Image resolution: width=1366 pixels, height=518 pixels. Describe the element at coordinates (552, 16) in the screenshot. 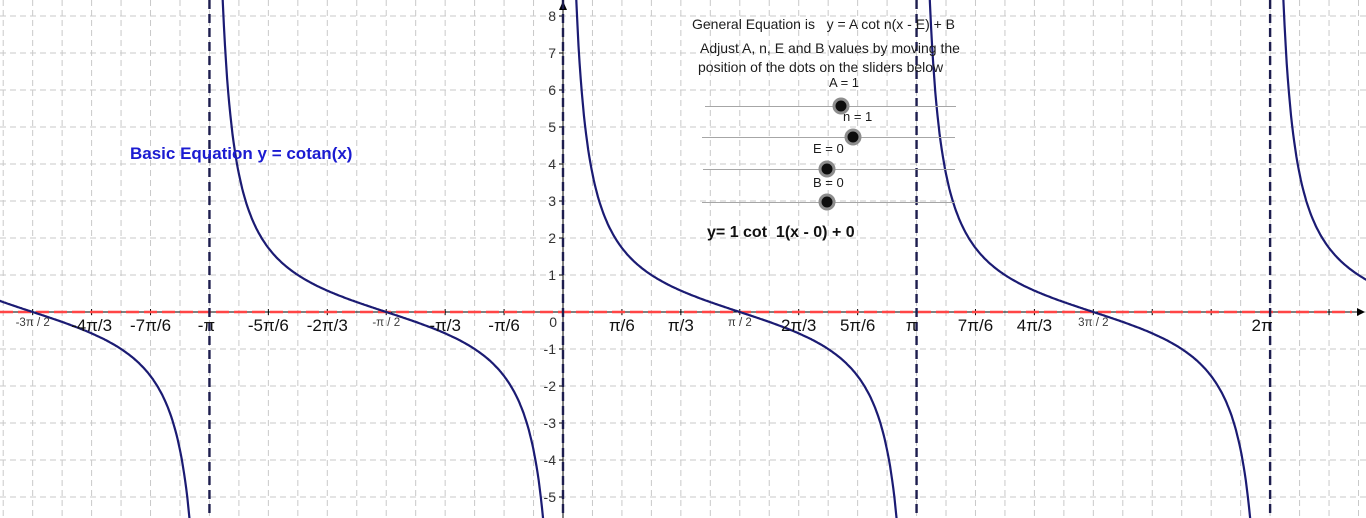

I see `y-axis-label: 8` at that location.